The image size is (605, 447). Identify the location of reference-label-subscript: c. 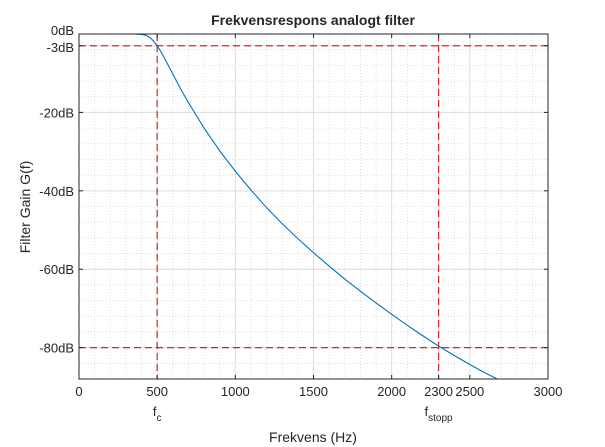
(158, 418).